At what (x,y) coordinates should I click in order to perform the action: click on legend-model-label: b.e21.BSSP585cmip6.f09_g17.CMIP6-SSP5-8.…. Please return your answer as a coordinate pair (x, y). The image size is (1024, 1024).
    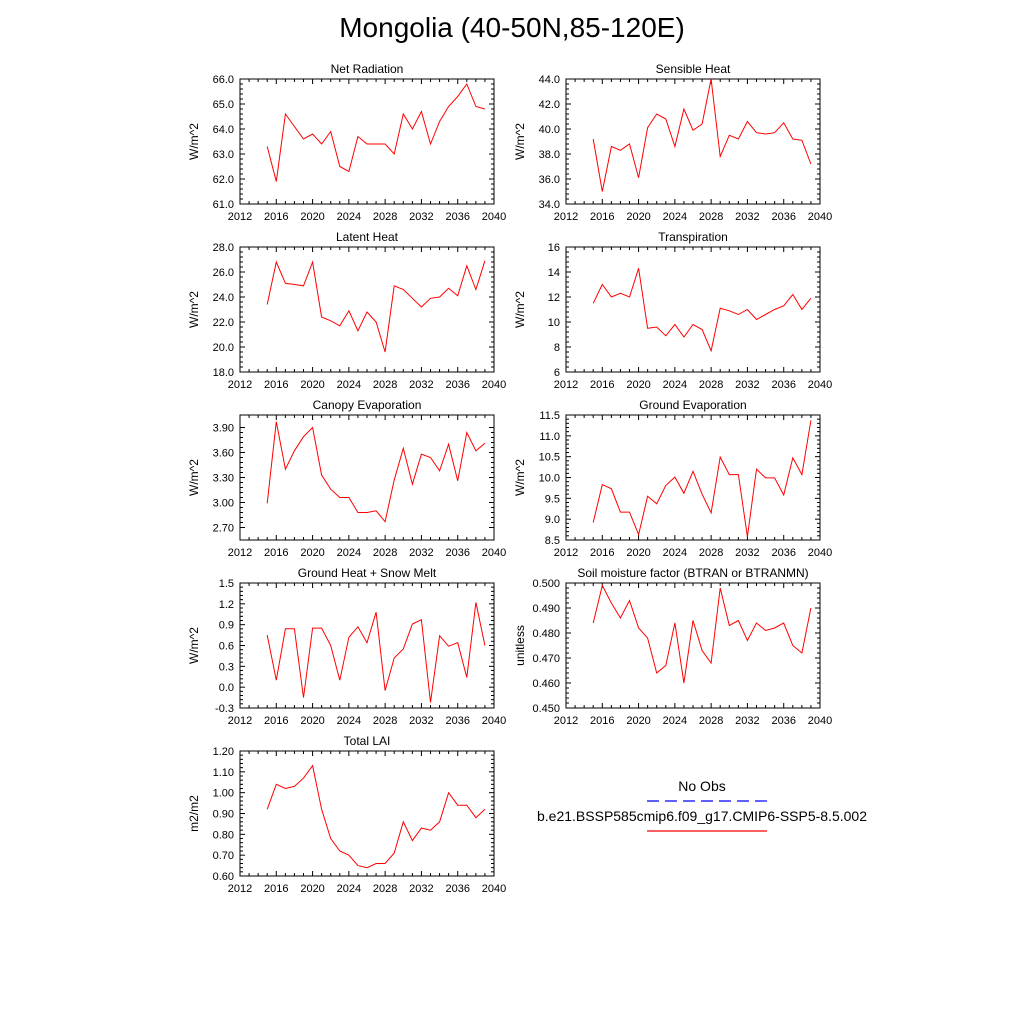
    Looking at the image, I should click on (702, 816).